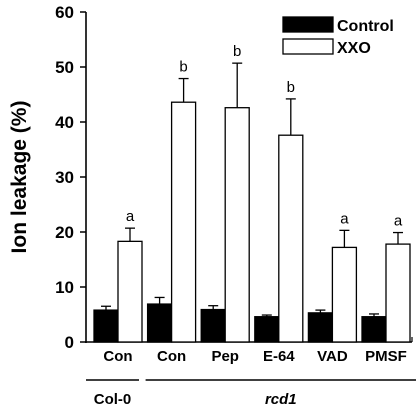 This screenshot has width=416, height=411. I want to click on legend-swatch-xxo, so click(308, 46).